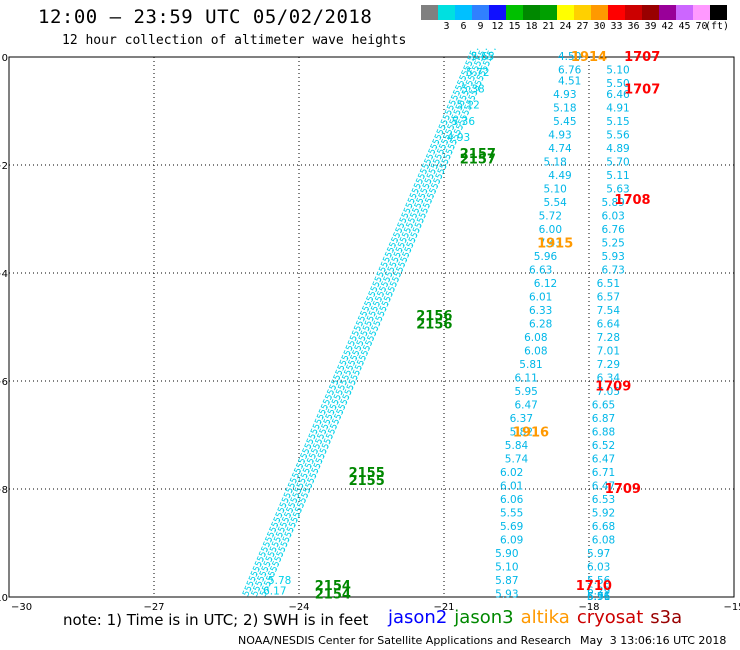  I want to click on data-label: 5.84, so click(517, 446).